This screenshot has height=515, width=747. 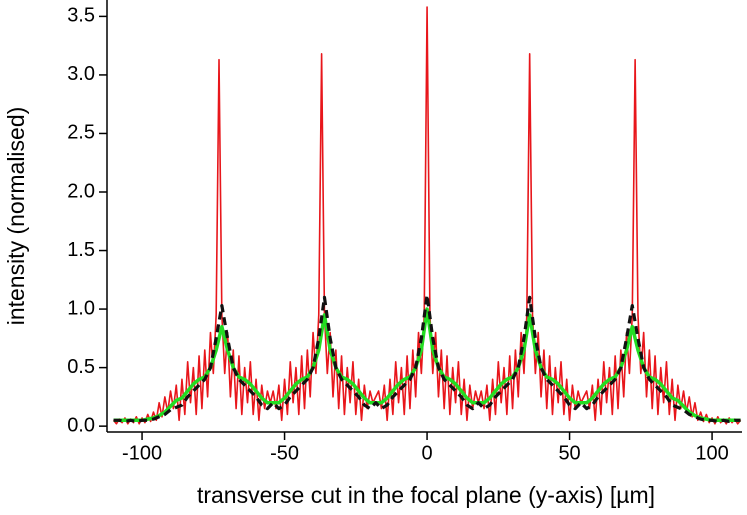 What do you see at coordinates (81, 250) in the screenshot?
I see `y-tick-label: 1.5` at bounding box center [81, 250].